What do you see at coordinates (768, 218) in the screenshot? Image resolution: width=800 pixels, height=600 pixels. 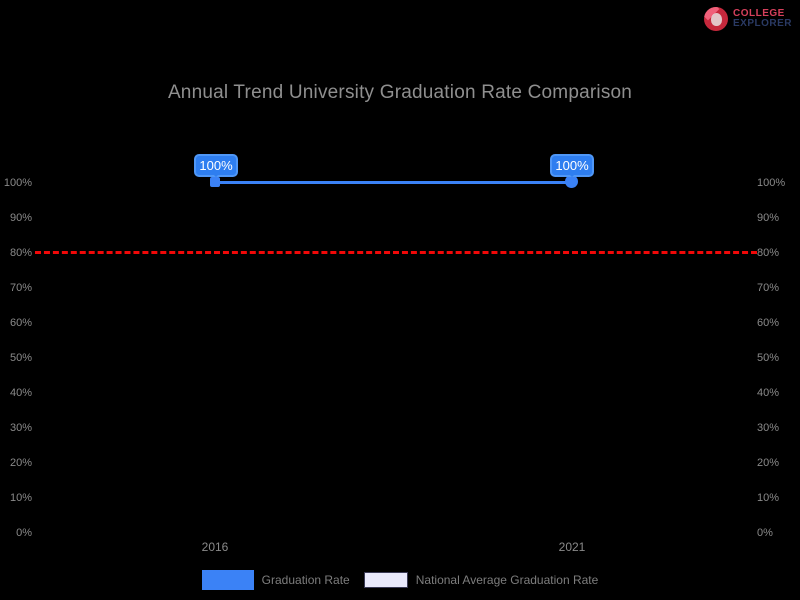 I see `y-axis-right-tick: 90%` at bounding box center [768, 218].